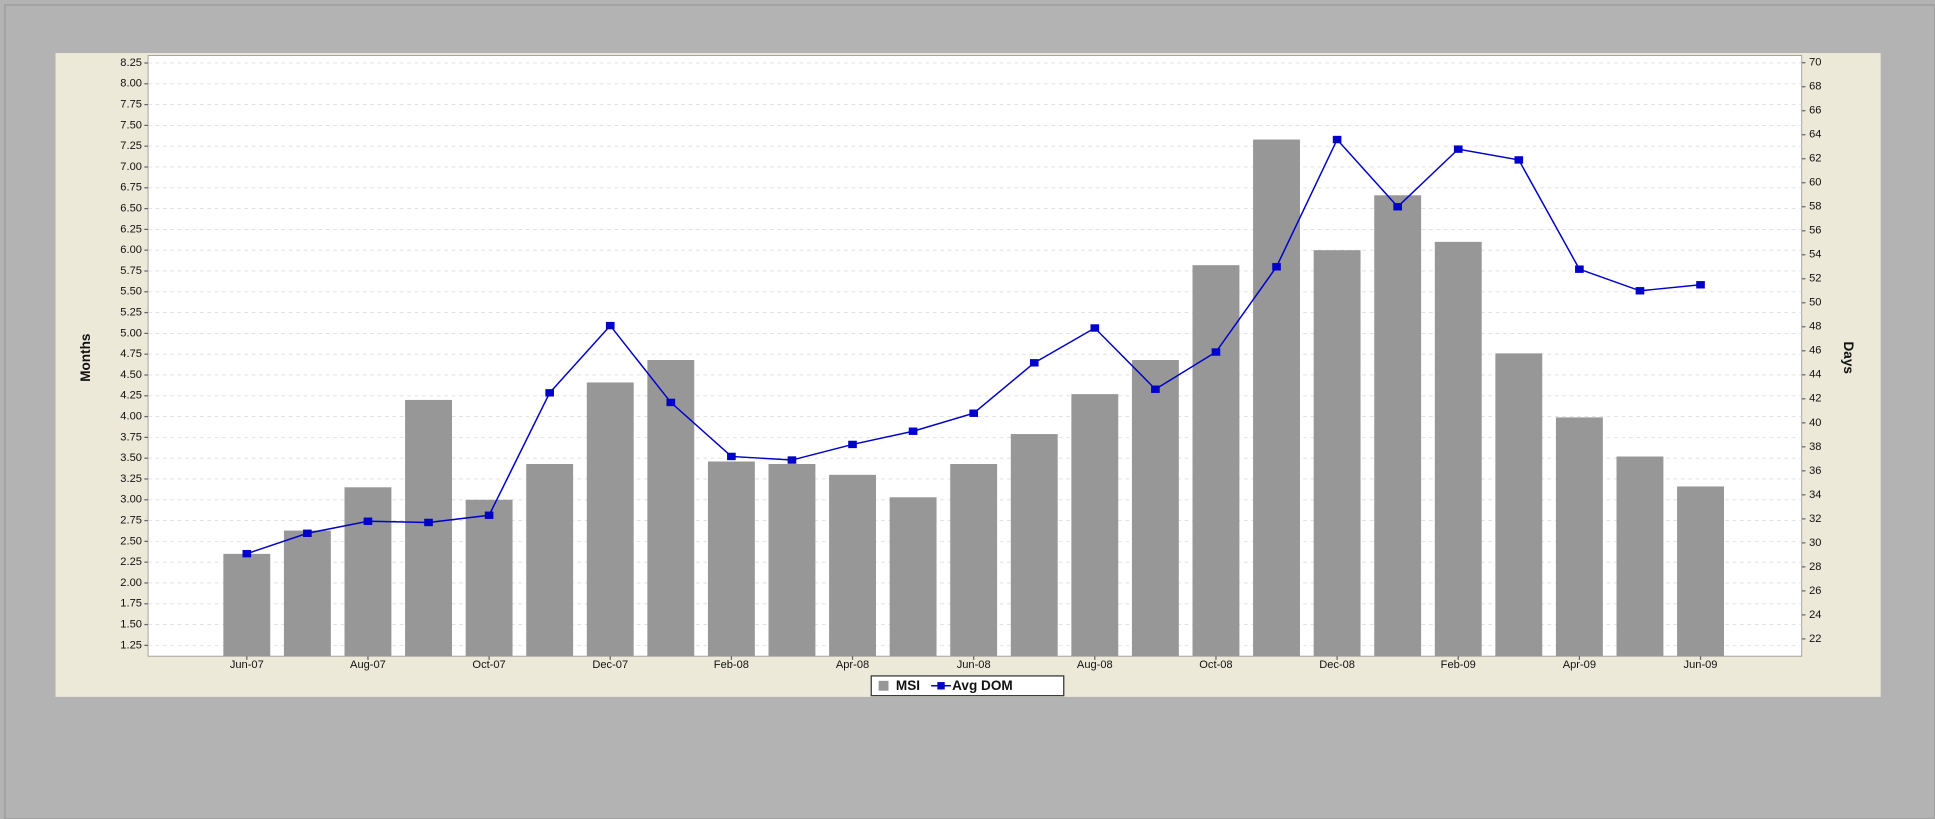 This screenshot has height=819, width=1935. Describe the element at coordinates (131, 583) in the screenshot. I see `y-tick-label: 2.00` at that location.